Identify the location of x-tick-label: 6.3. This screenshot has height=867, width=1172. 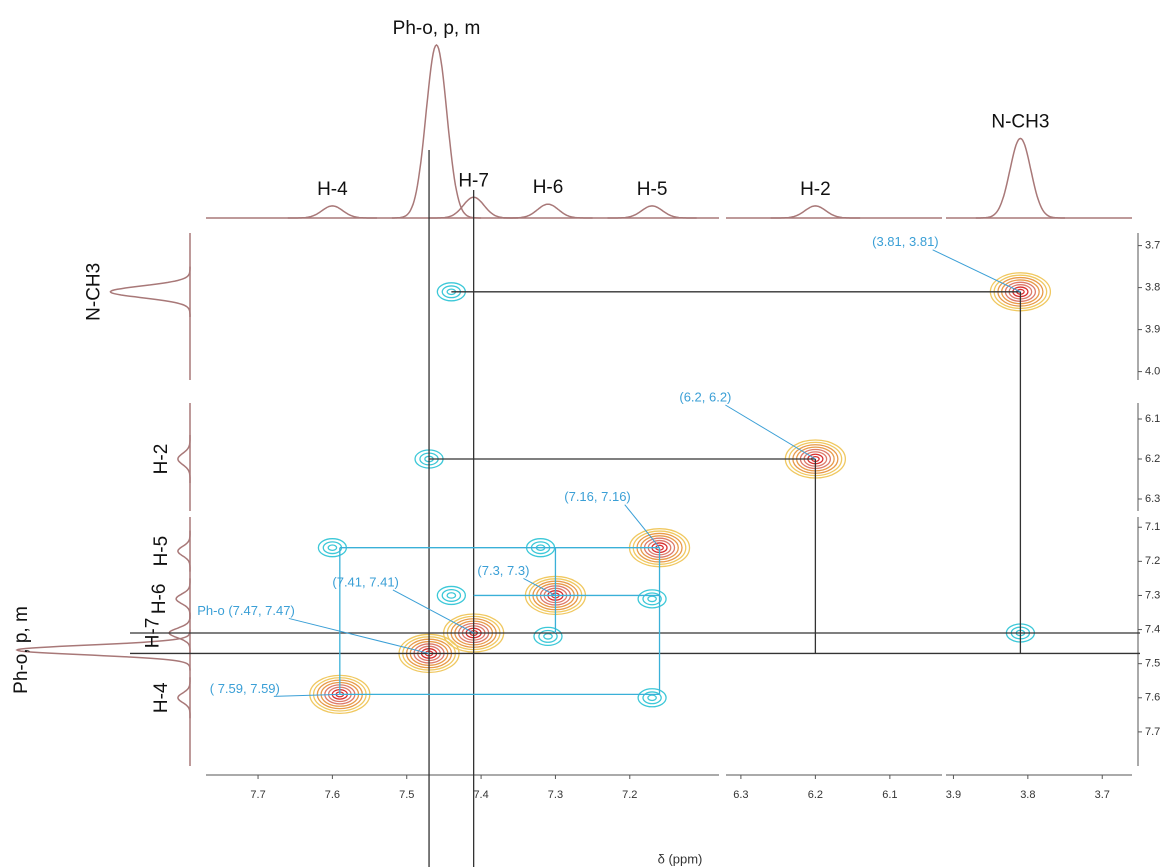
(740, 795).